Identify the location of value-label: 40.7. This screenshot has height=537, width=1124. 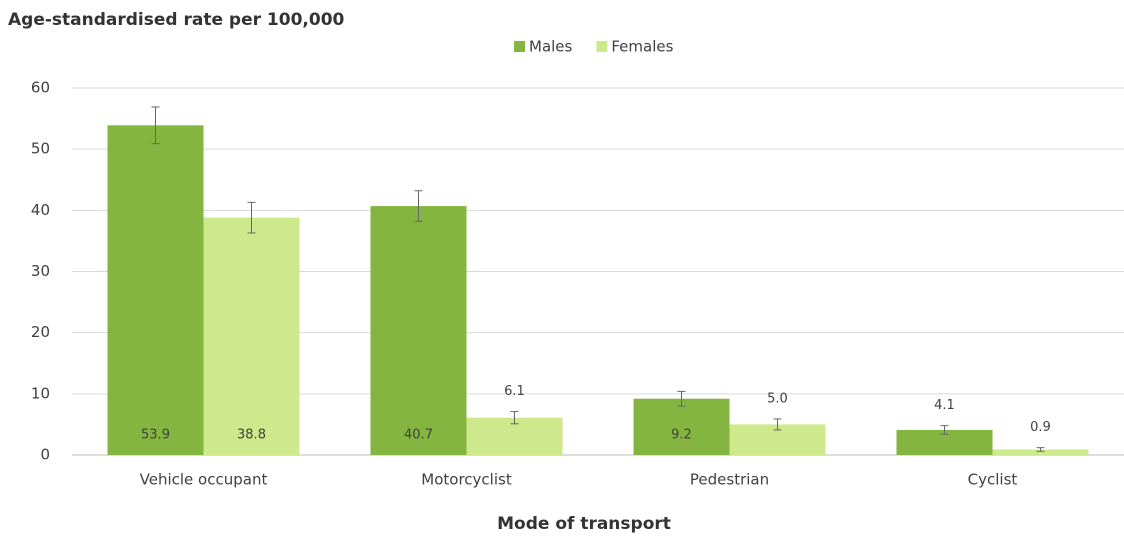
(418, 435).